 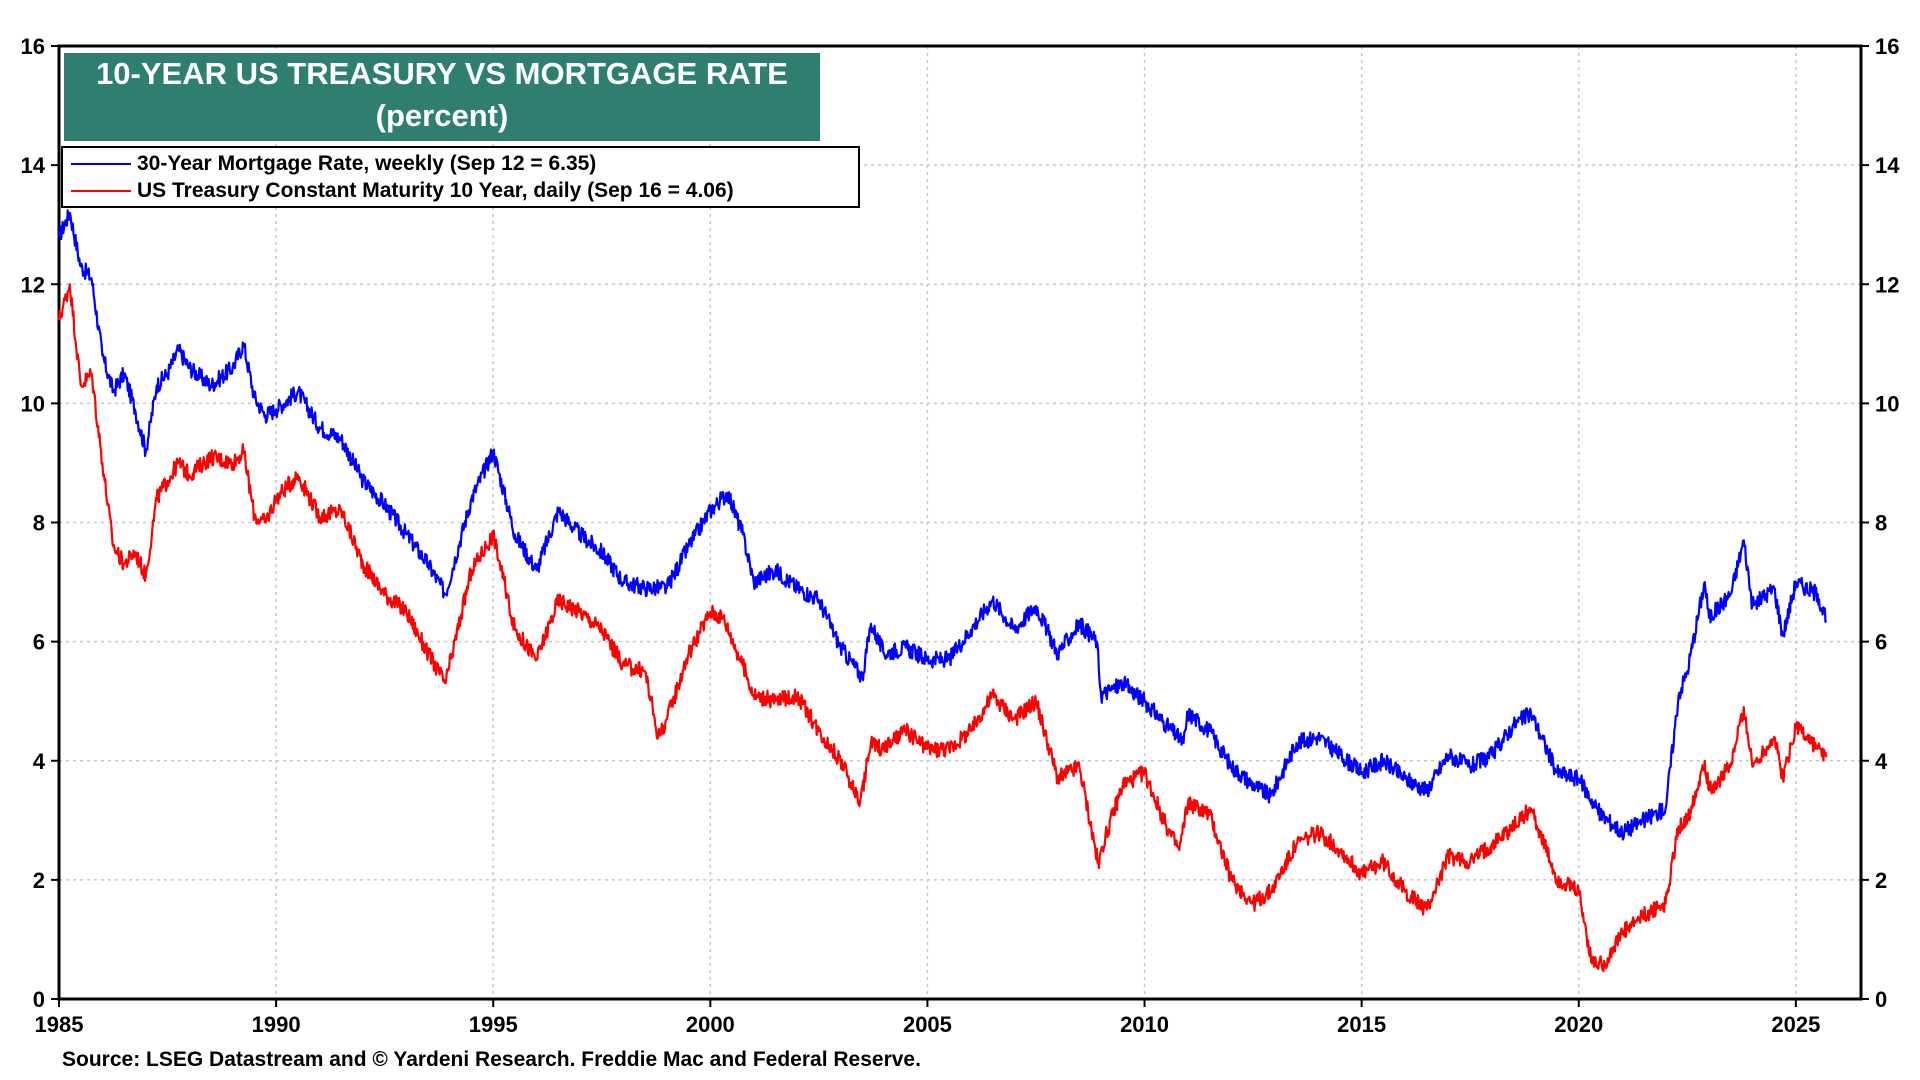 I want to click on x-tick-label: 2015, so click(x=1361, y=1024).